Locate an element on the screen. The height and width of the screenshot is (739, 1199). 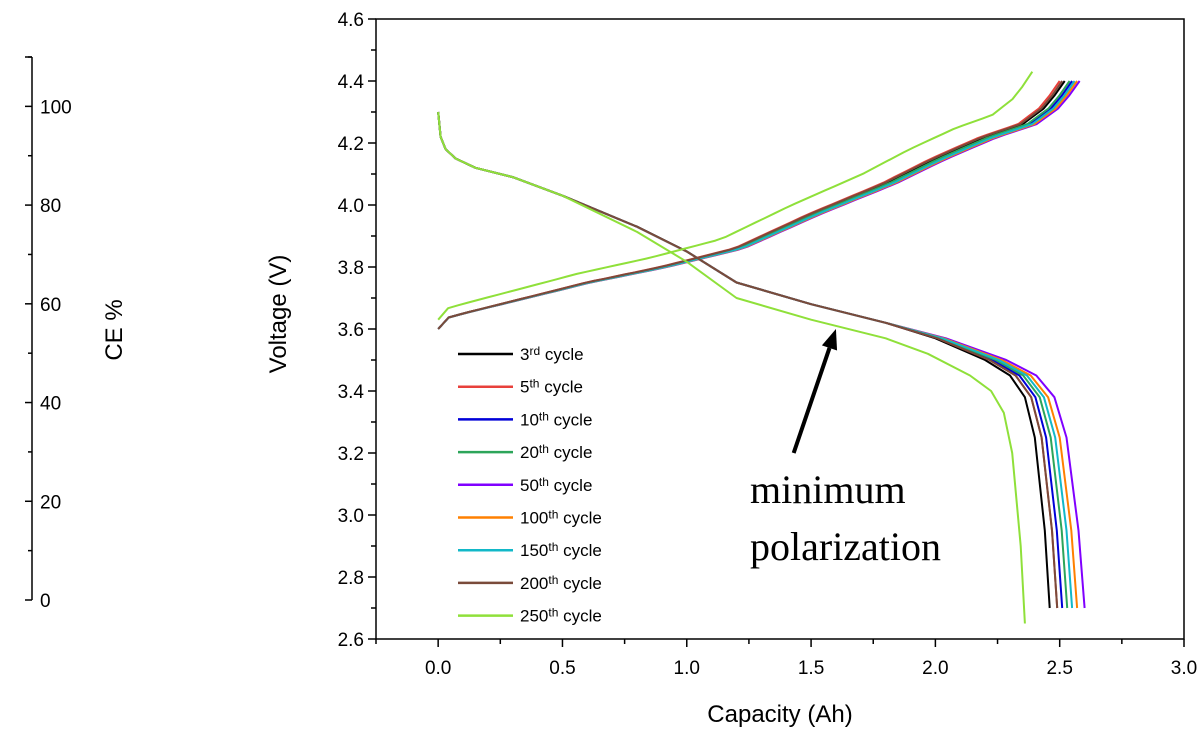
annotation-line-1: minimum is located at coordinates (828, 489).